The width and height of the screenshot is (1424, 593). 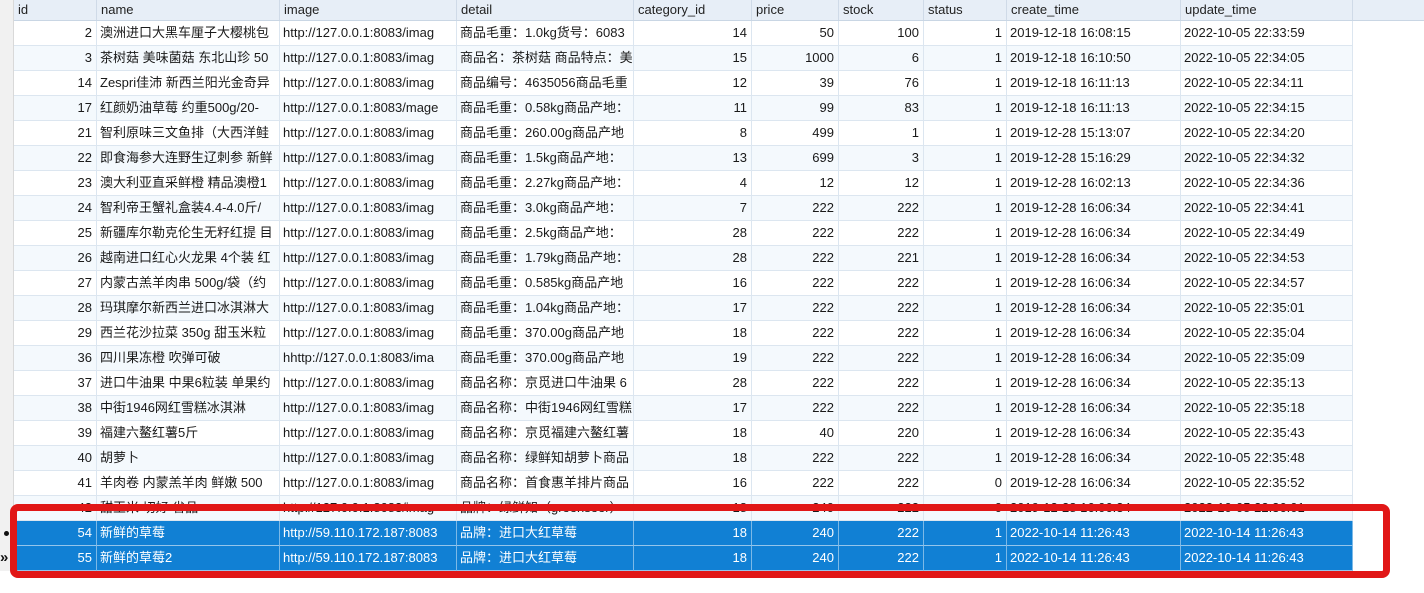 What do you see at coordinates (545, 158) in the screenshot?
I see `cell-detail: 商品毛重：1.5kg商品产地：` at bounding box center [545, 158].